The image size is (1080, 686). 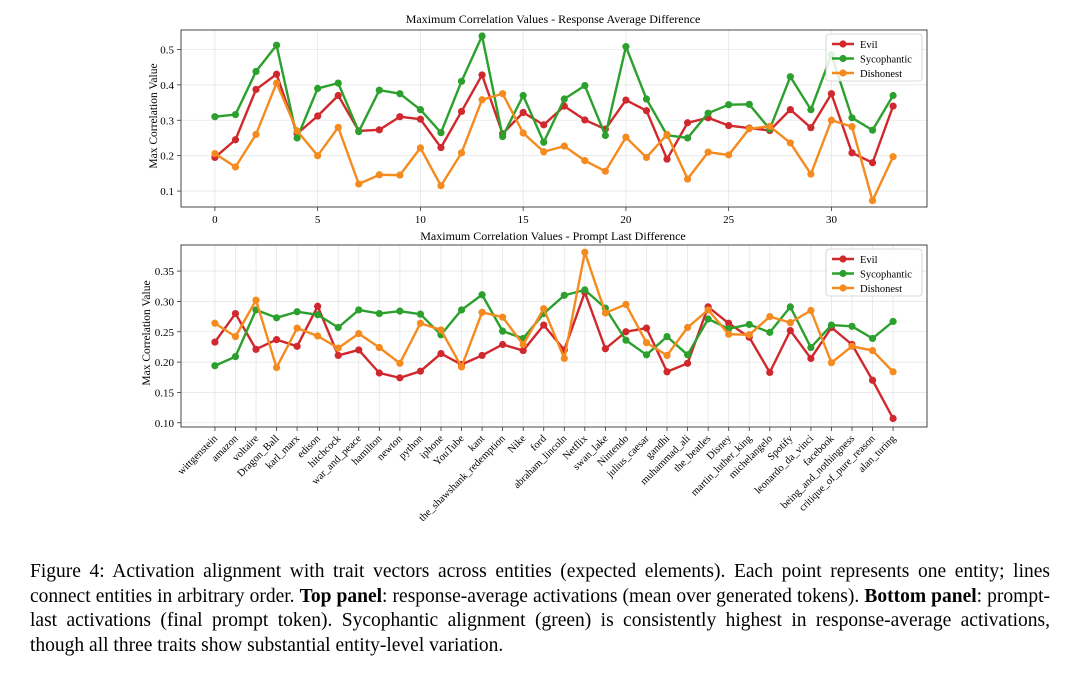 What do you see at coordinates (886, 59) in the screenshot?
I see `top-legend-label-sycophantic: Sycophantic` at bounding box center [886, 59].